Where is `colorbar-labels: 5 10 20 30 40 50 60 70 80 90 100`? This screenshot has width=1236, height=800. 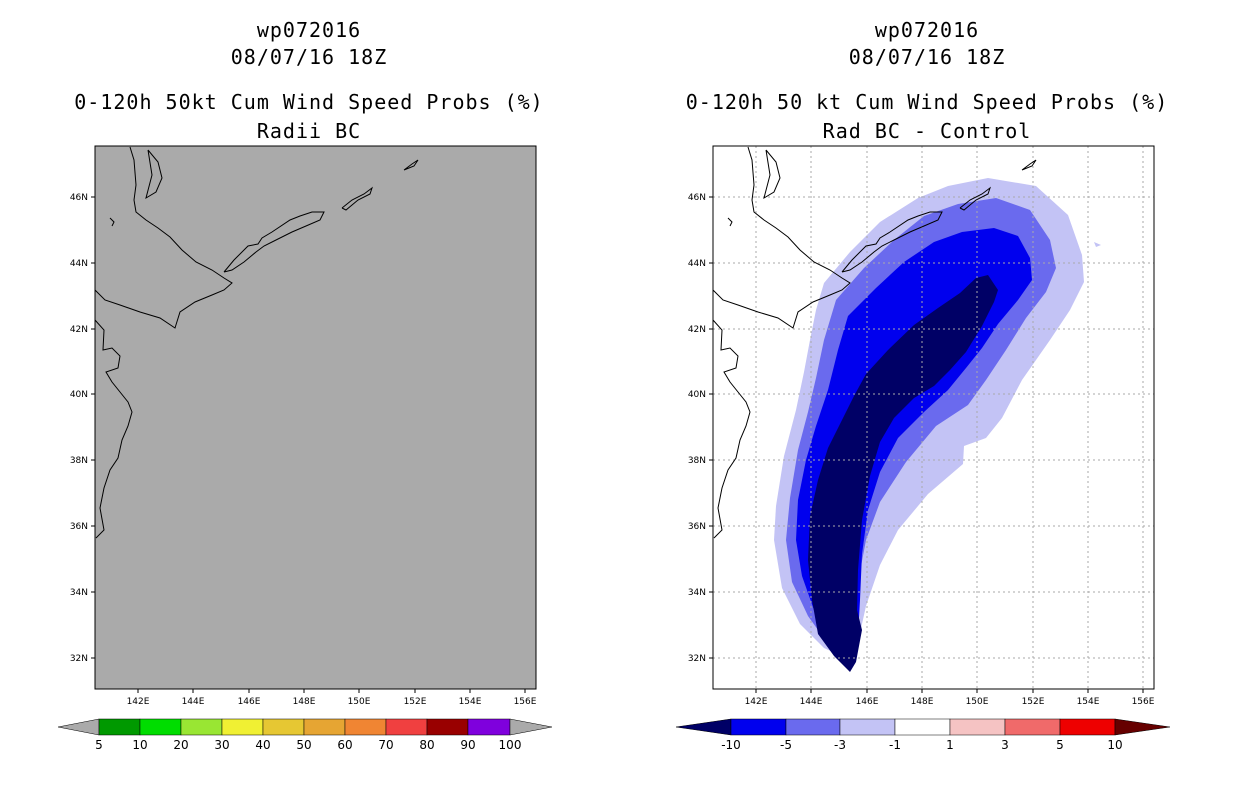 colorbar-labels: 5 10 20 30 40 50 60 70 80 90 100 is located at coordinates (308, 745).